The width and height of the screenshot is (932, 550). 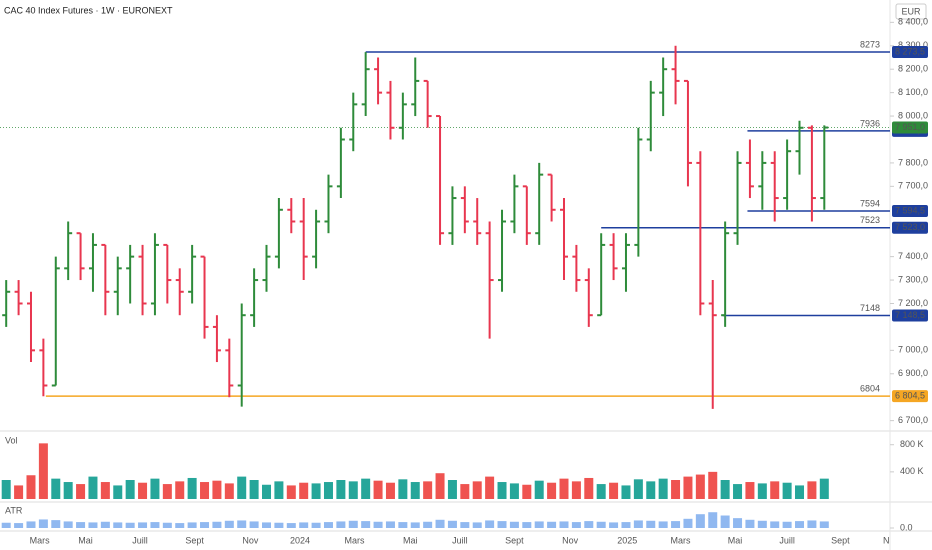 What do you see at coordinates (88, 10) in the screenshot?
I see `chart-title: CAC 40 Index Futures · 1W · EURONEXT` at bounding box center [88, 10].